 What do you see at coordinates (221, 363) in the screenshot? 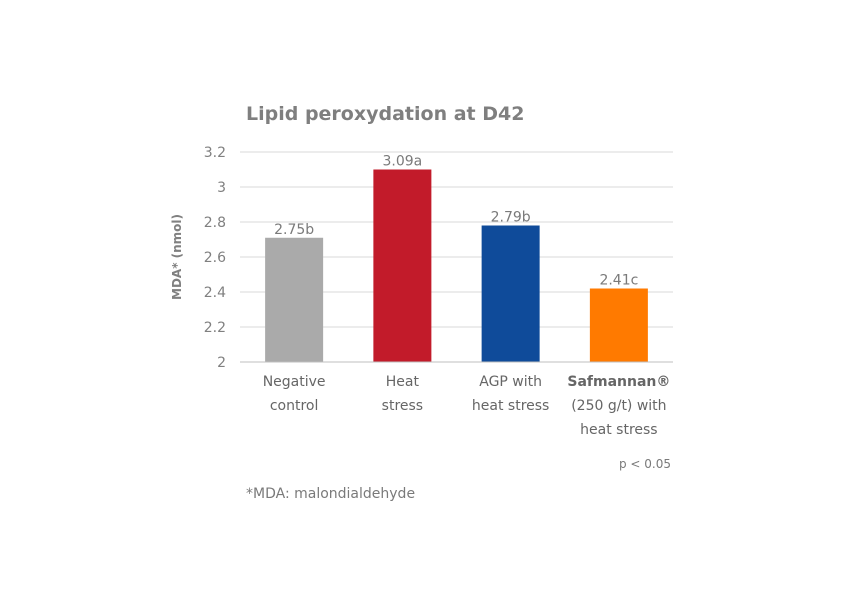
I see `y-tick-label: 2` at bounding box center [221, 363].